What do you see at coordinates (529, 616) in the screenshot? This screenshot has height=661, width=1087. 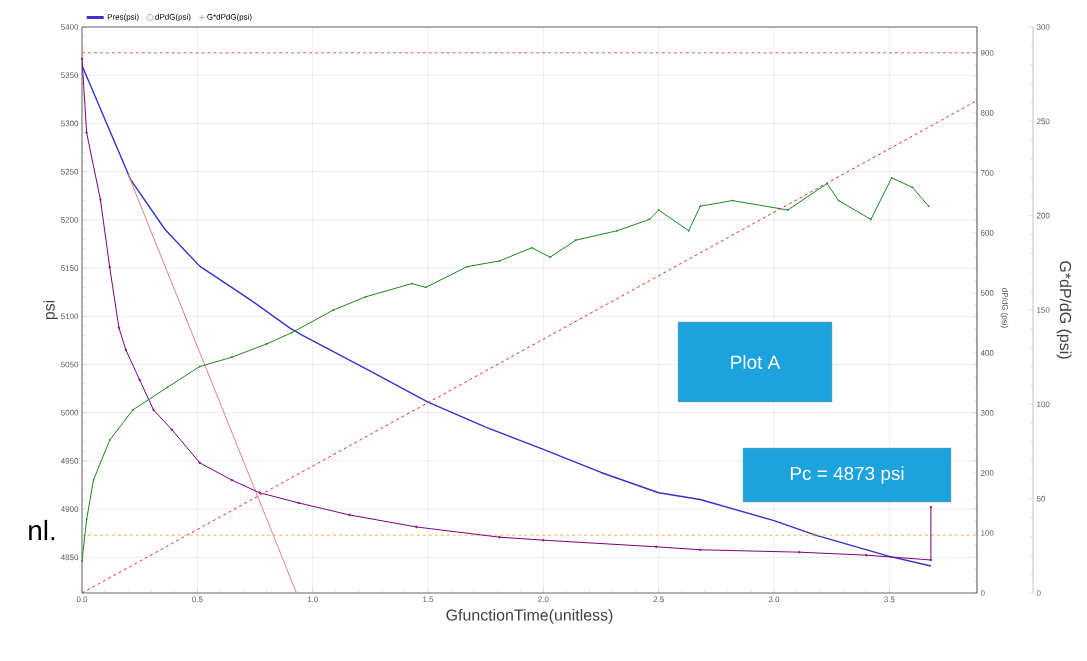 I see `x-axis-title: GfunctionTime(unitless)` at bounding box center [529, 616].